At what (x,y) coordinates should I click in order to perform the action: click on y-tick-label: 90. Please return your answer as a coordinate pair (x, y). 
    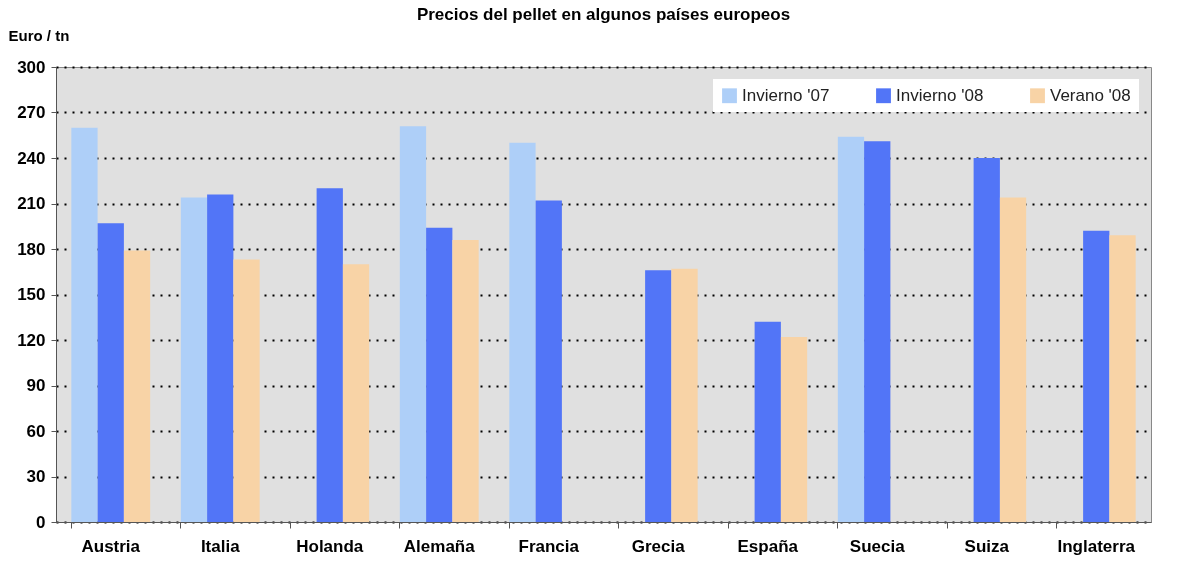
    Looking at the image, I should click on (36, 385).